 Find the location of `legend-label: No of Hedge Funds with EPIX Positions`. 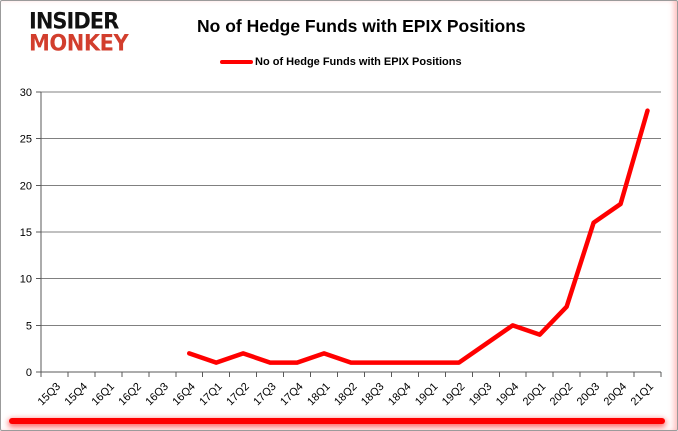

legend-label: No of Hedge Funds with EPIX Positions is located at coordinates (358, 62).